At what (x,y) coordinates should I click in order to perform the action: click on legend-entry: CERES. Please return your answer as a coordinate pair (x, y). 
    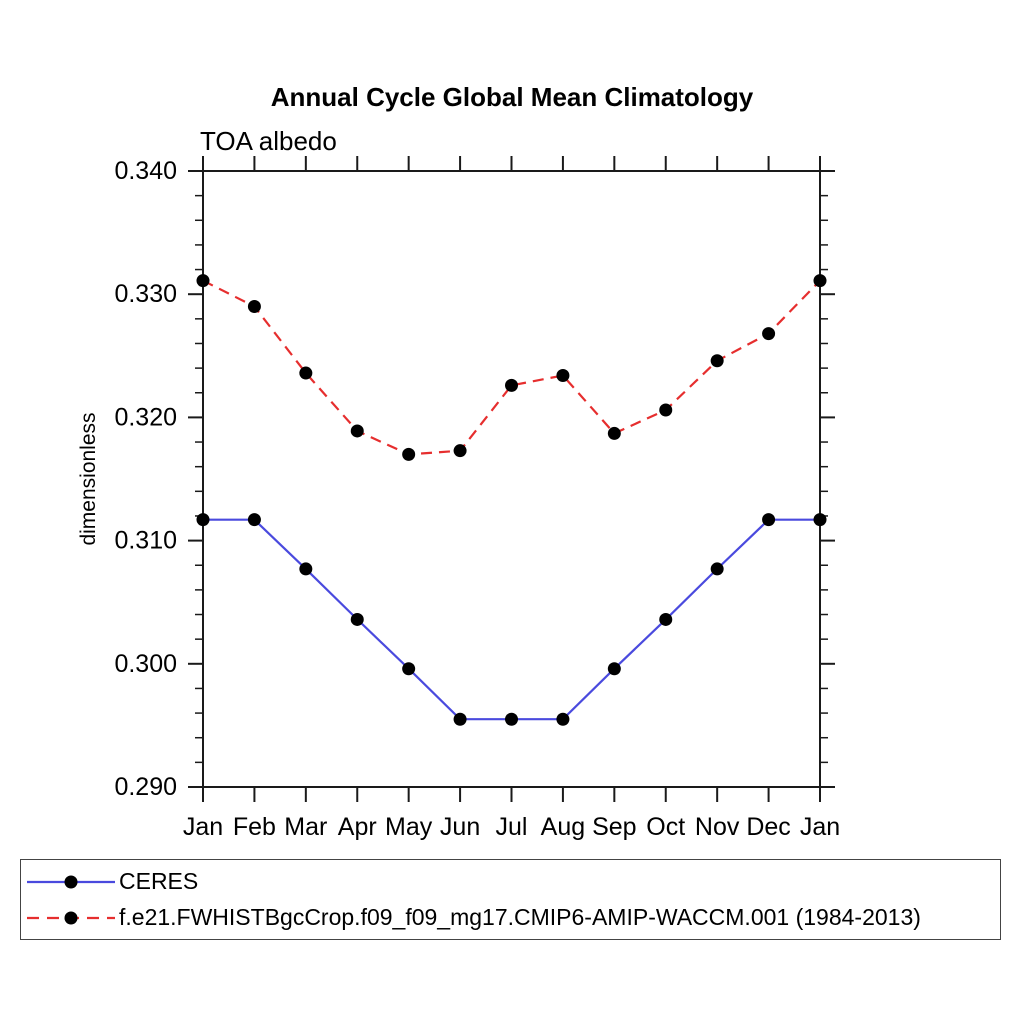
    Looking at the image, I should click on (510, 882).